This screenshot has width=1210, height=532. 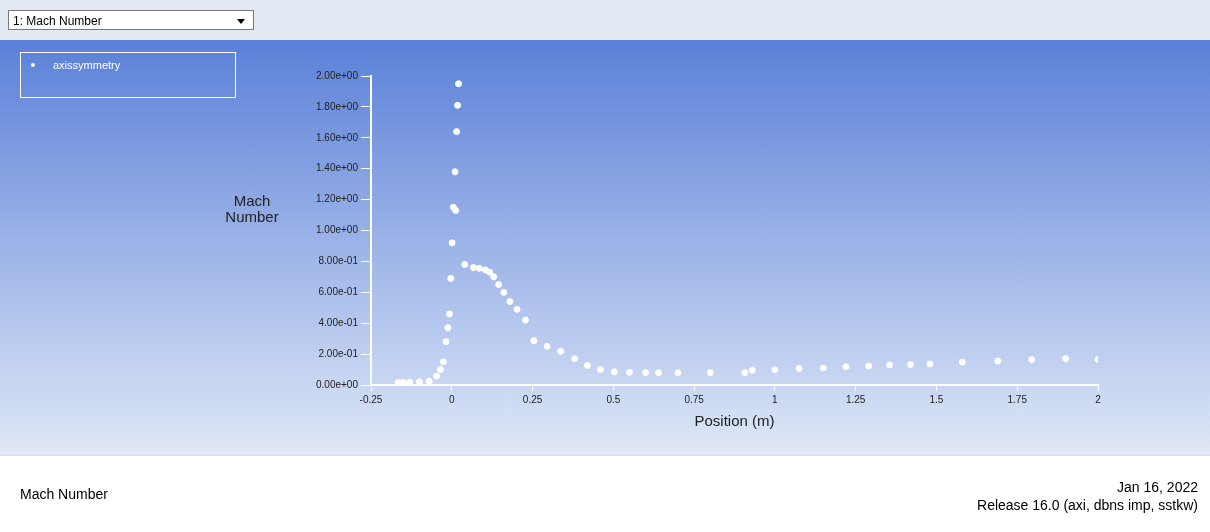 What do you see at coordinates (734, 421) in the screenshot?
I see `x-axis-title: Position (m)` at bounding box center [734, 421].